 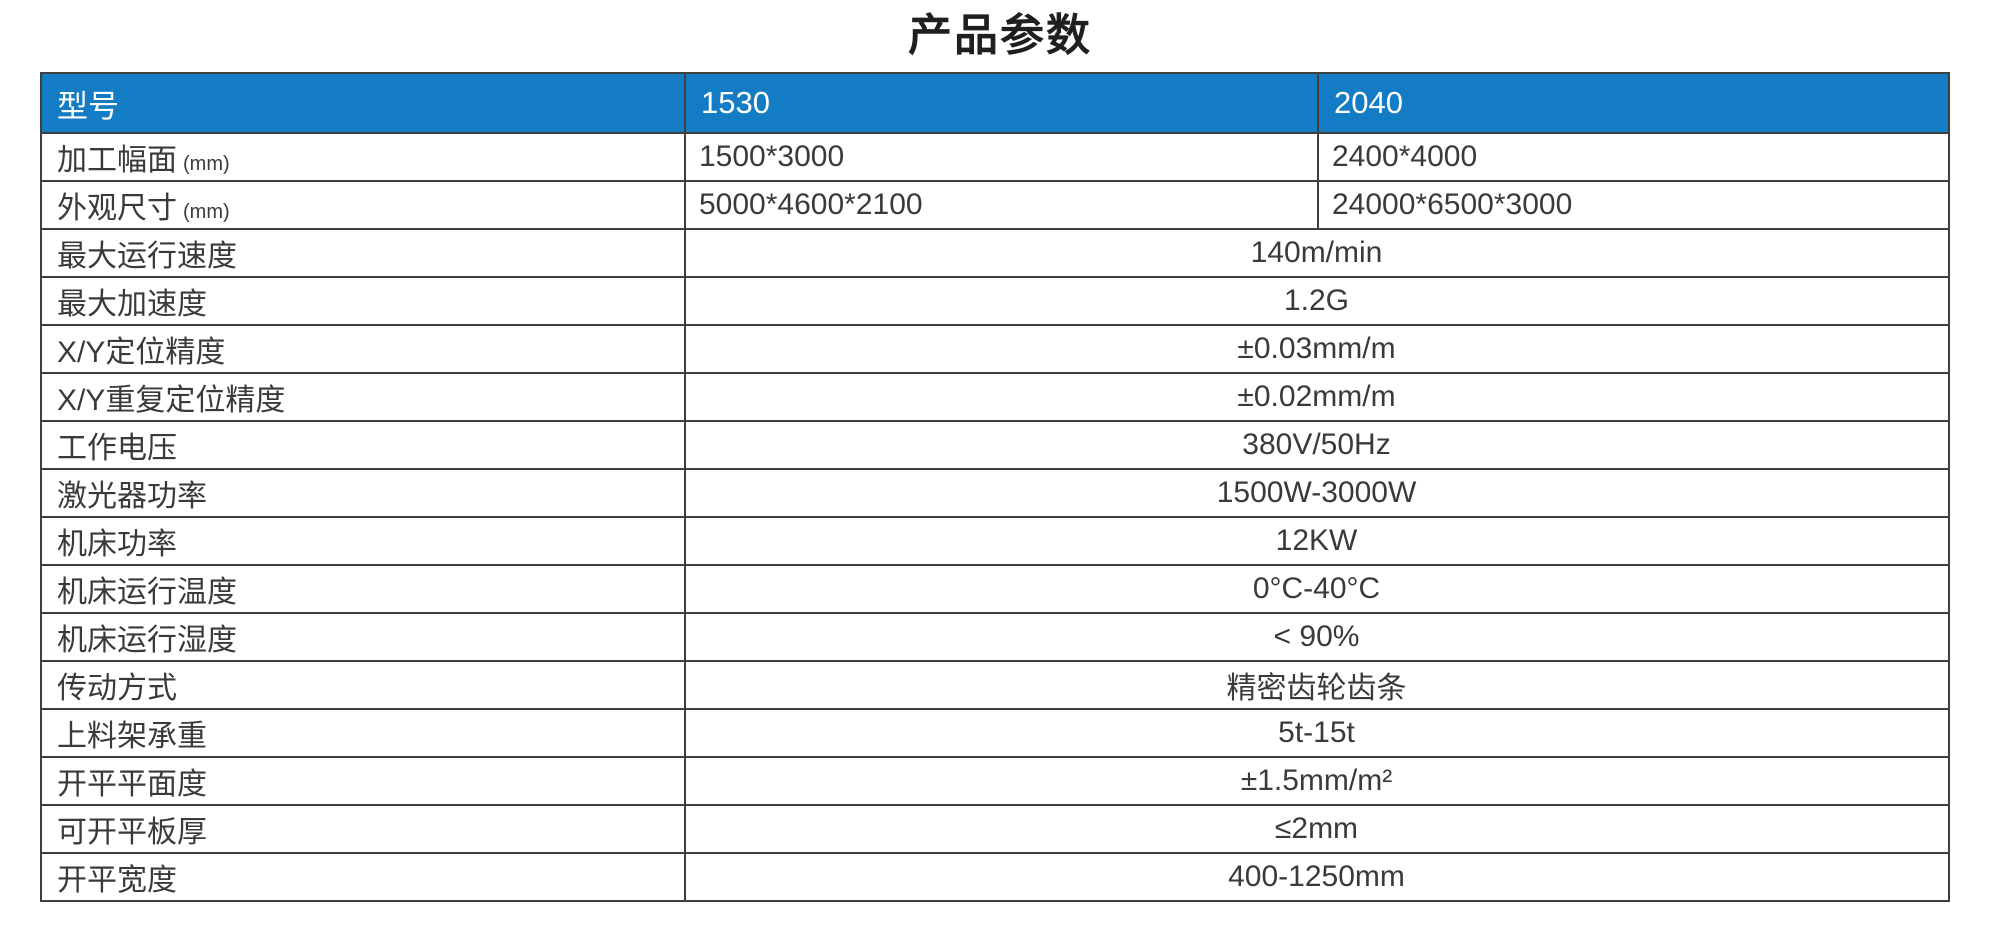 I want to click on param-value: 380V/50Hz, so click(x=1317, y=445).